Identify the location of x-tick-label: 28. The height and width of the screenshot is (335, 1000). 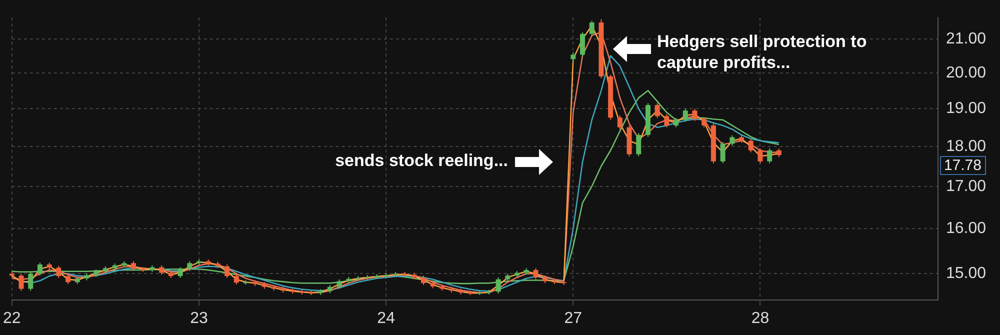
(760, 318).